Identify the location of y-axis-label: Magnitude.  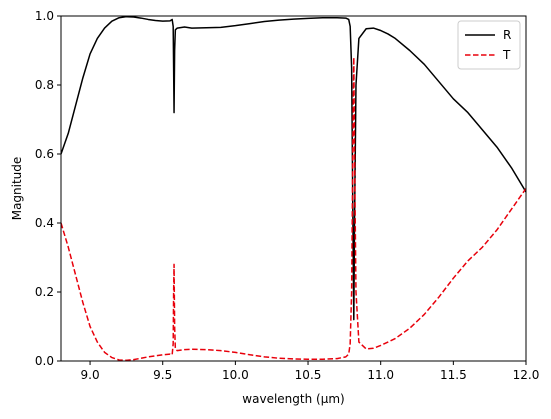
(17, 189).